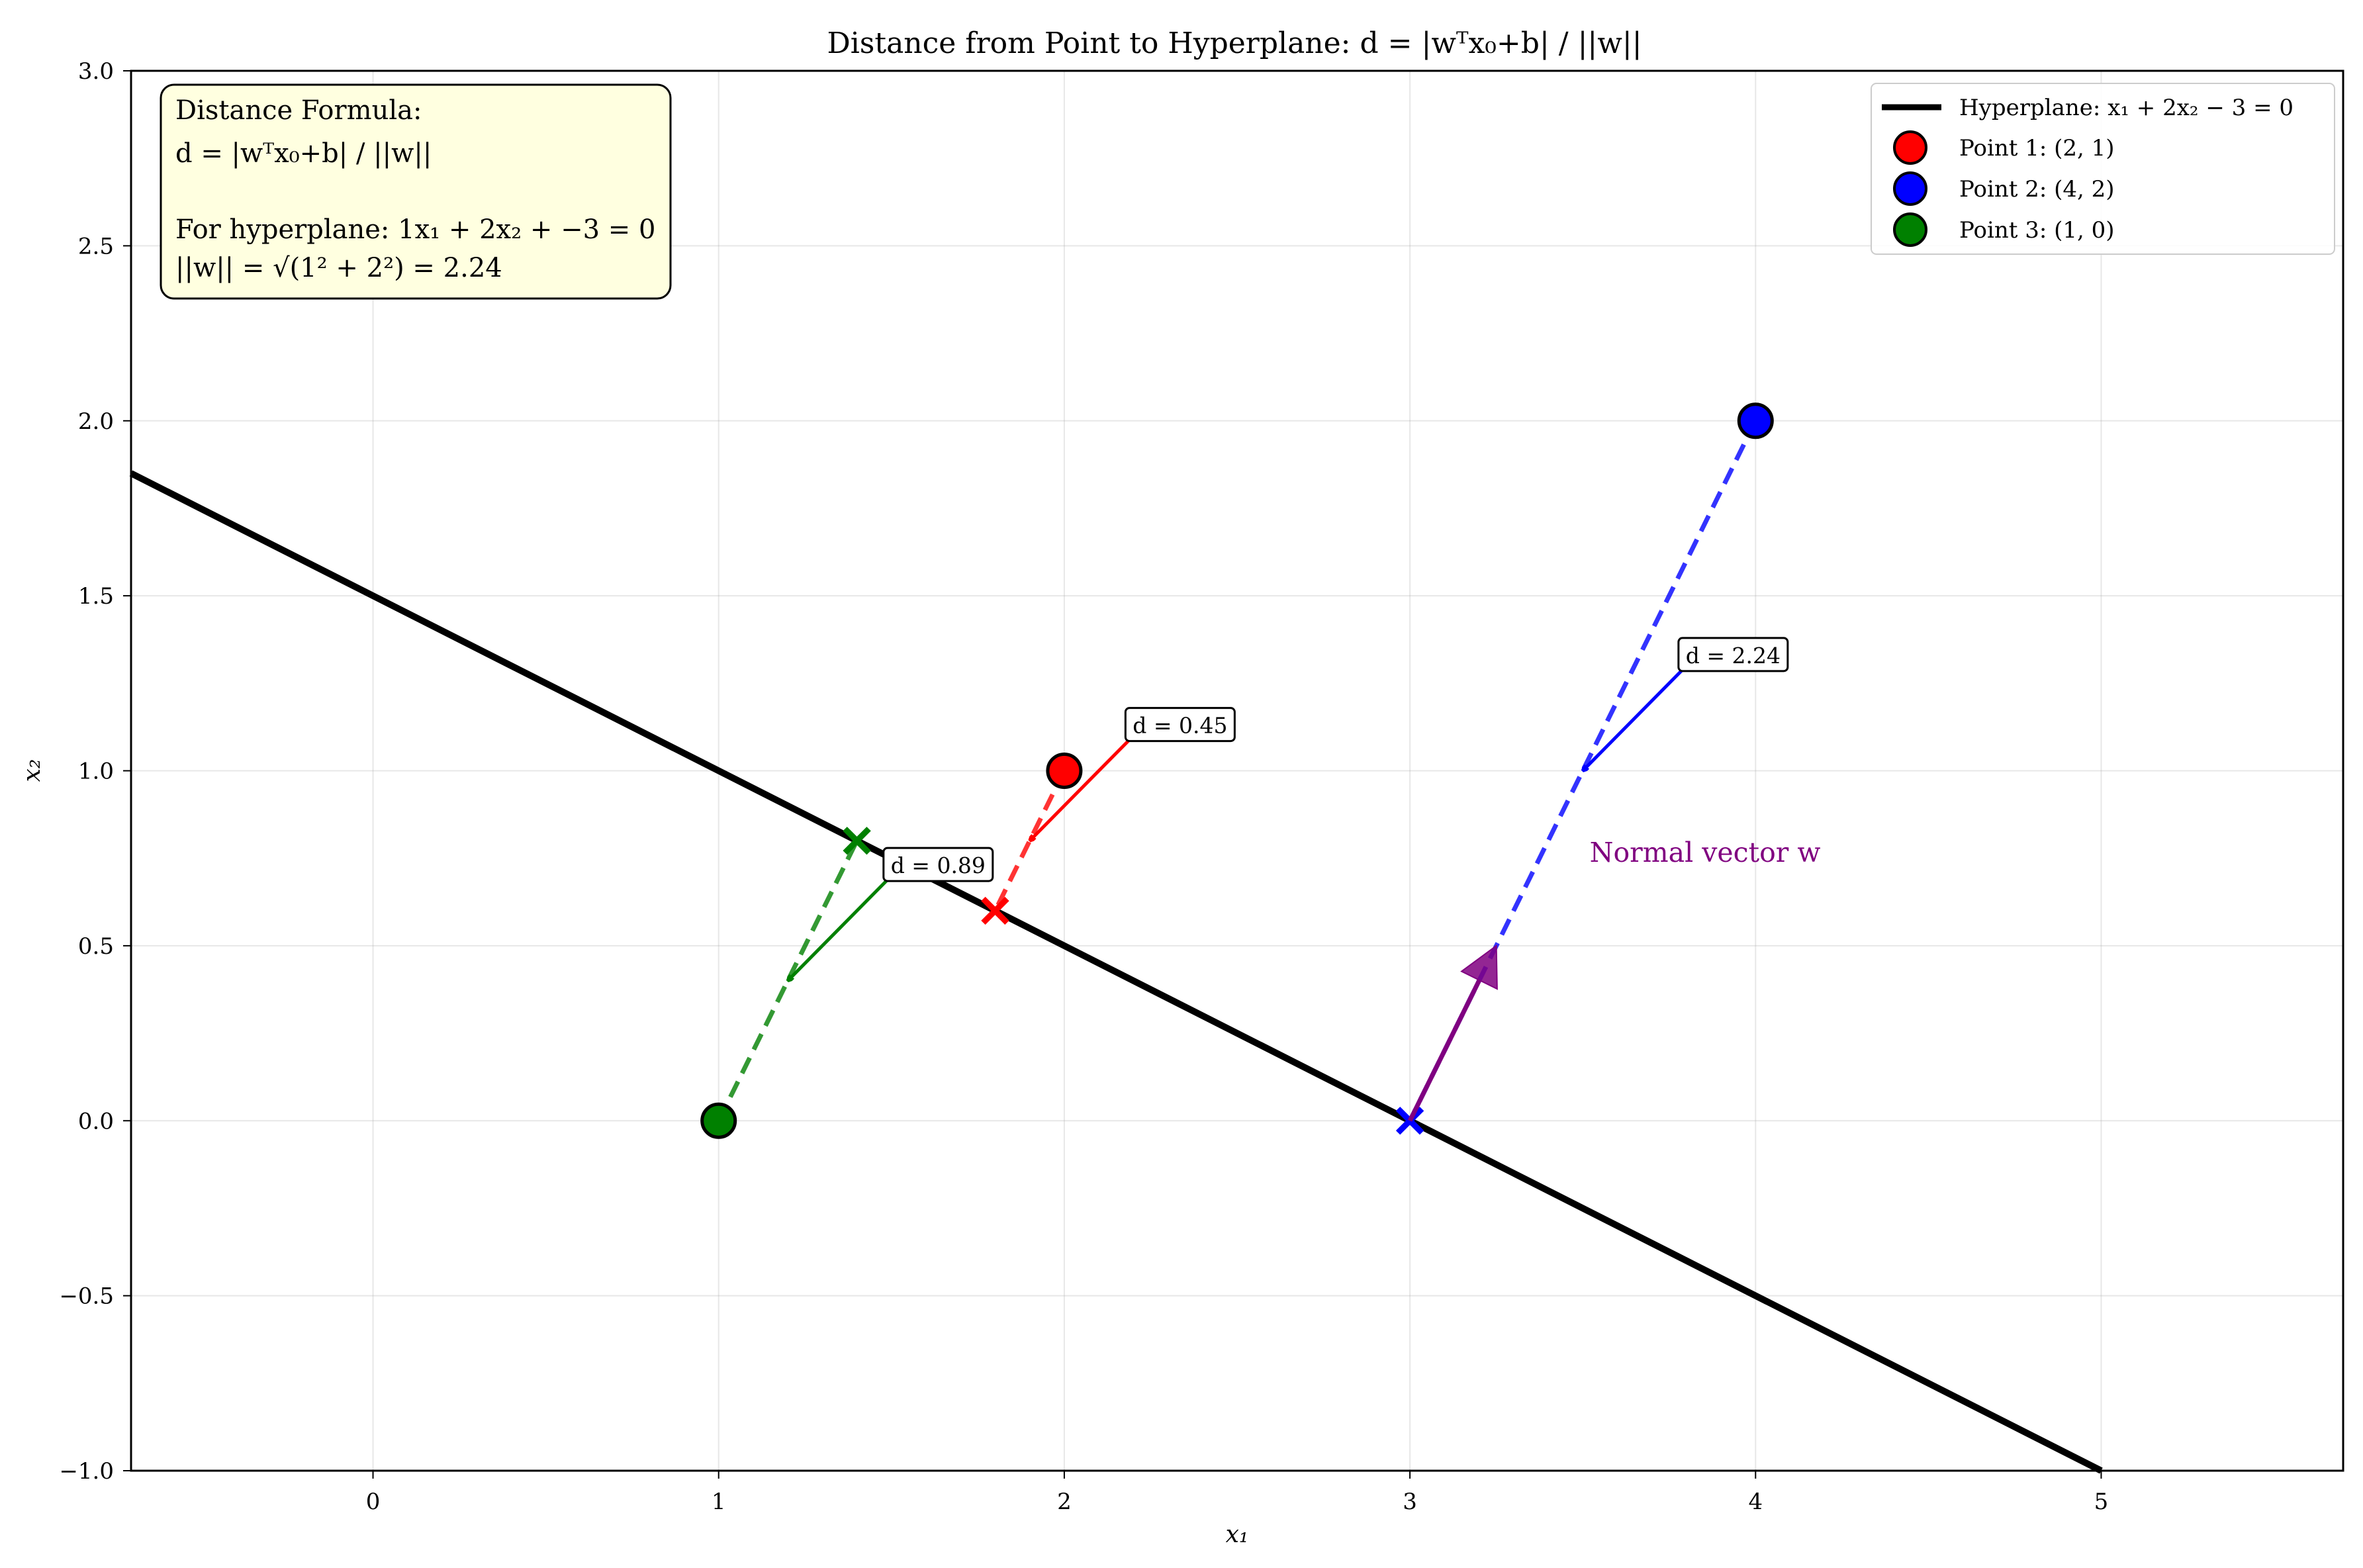 This screenshot has width=2363, height=1568. I want to click on y-tick-label: 2.5, so click(96, 246).